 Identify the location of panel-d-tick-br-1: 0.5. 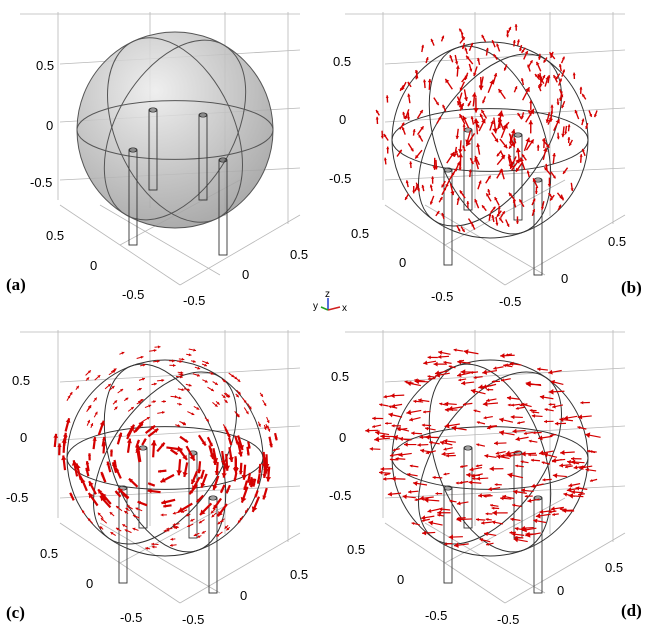
(614, 567).